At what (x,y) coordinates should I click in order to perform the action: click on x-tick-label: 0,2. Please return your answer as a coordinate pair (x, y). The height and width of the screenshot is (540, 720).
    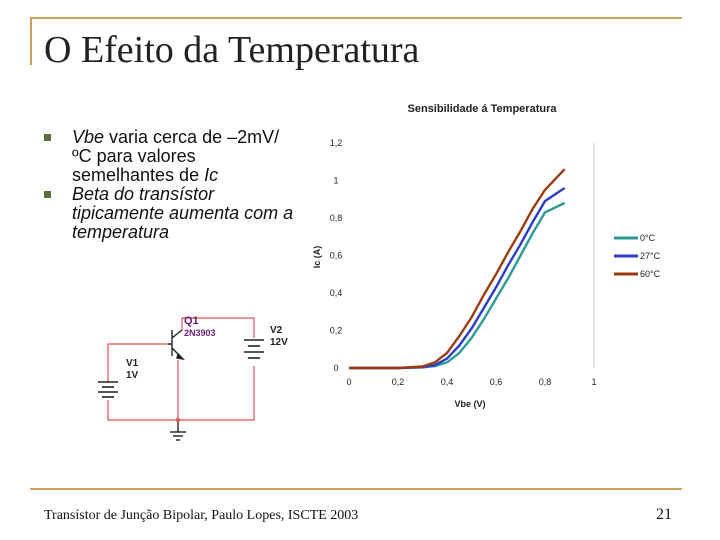
    Looking at the image, I should click on (398, 382).